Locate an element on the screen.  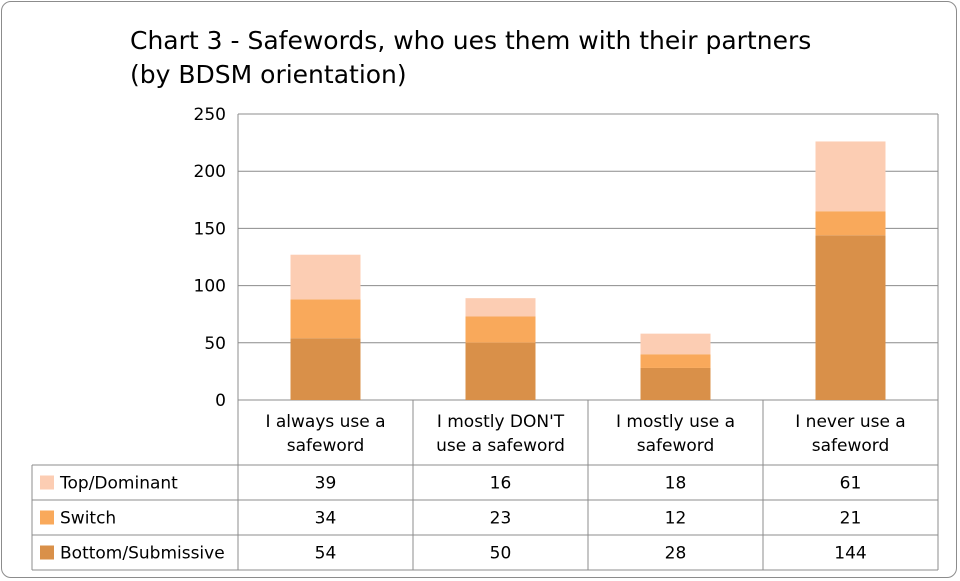
table-value: 61 is located at coordinates (851, 484).